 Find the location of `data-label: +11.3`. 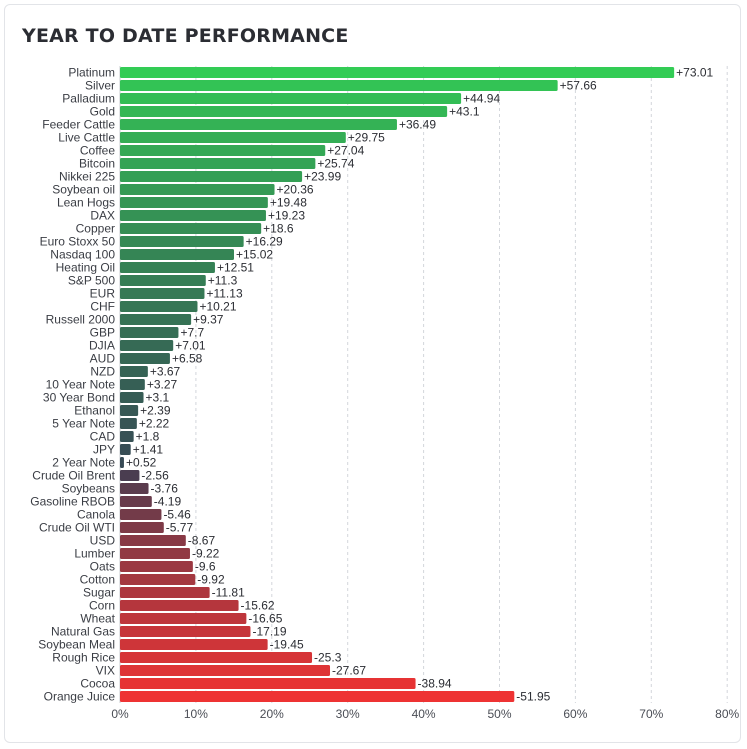

data-label: +11.3 is located at coordinates (223, 281).